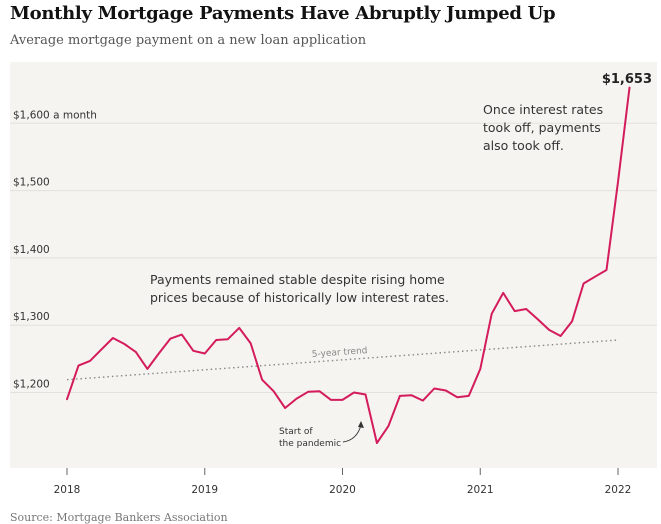  Describe the element at coordinates (542, 127) in the screenshot. I see `annotation-rates-line-2: took off, payments` at that location.